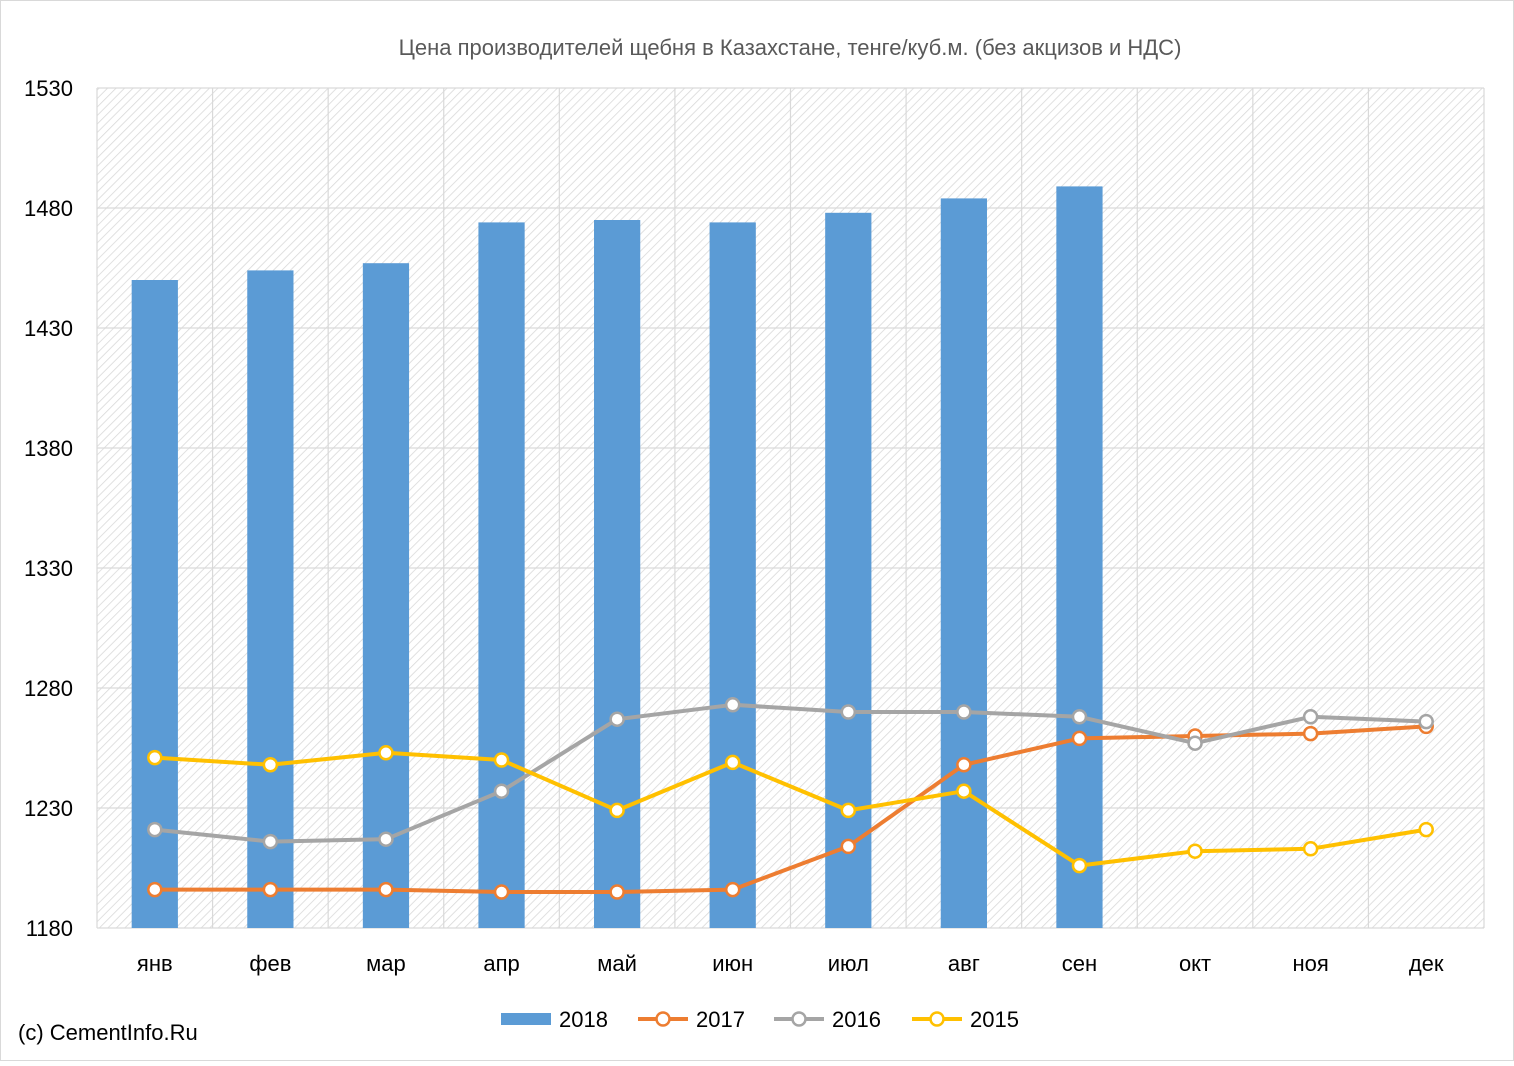 This screenshot has width=1514, height=1066. I want to click on legend-label-2016: 2016, so click(856, 1019).